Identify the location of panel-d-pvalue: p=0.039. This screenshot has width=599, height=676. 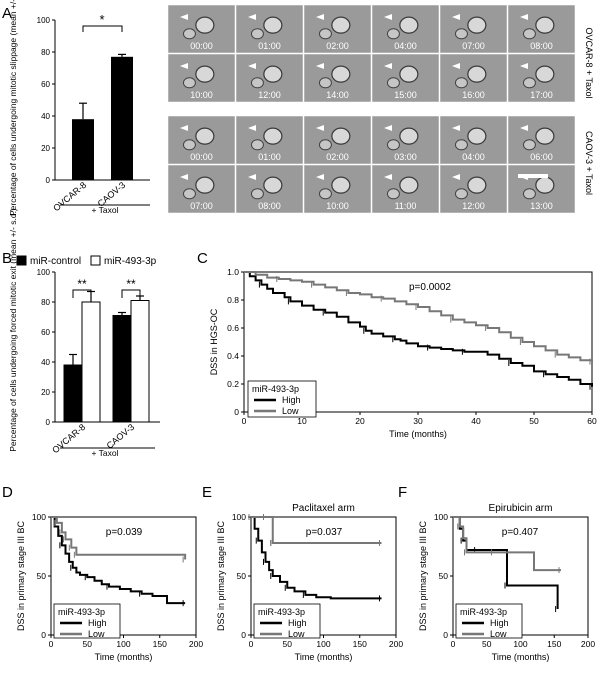
(124, 532).